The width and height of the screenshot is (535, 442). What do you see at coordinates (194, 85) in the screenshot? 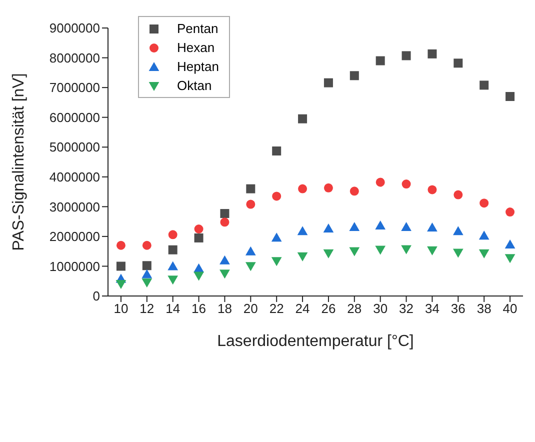
I see `legend-label: Oktan` at bounding box center [194, 85].